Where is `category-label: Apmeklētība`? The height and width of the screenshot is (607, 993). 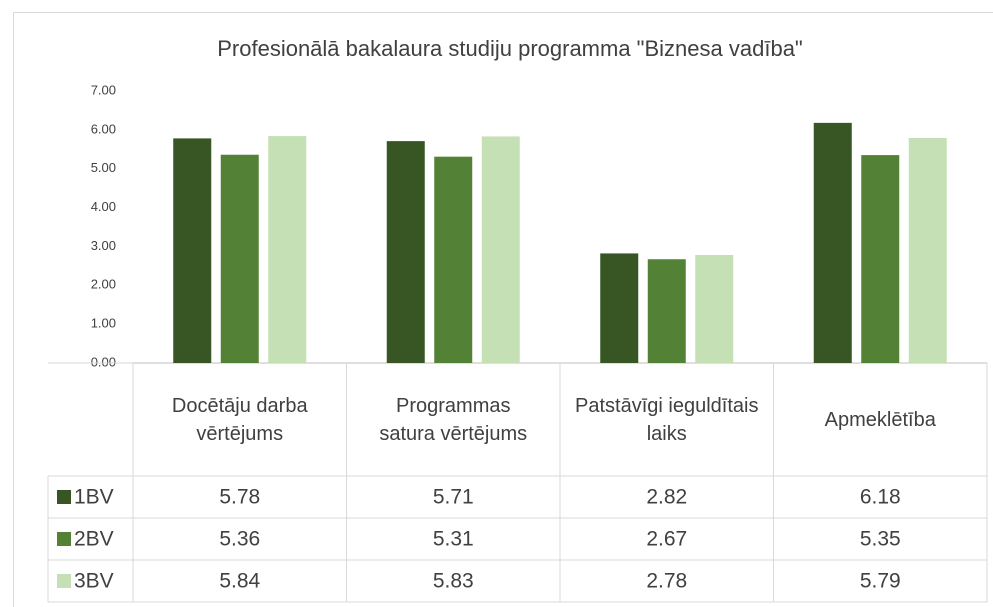
category-label: Apmeklētība is located at coordinates (880, 419).